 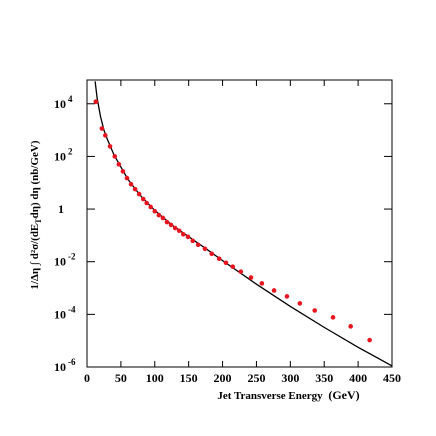 What do you see at coordinates (87, 378) in the screenshot?
I see `x-tick-label: 0` at bounding box center [87, 378].